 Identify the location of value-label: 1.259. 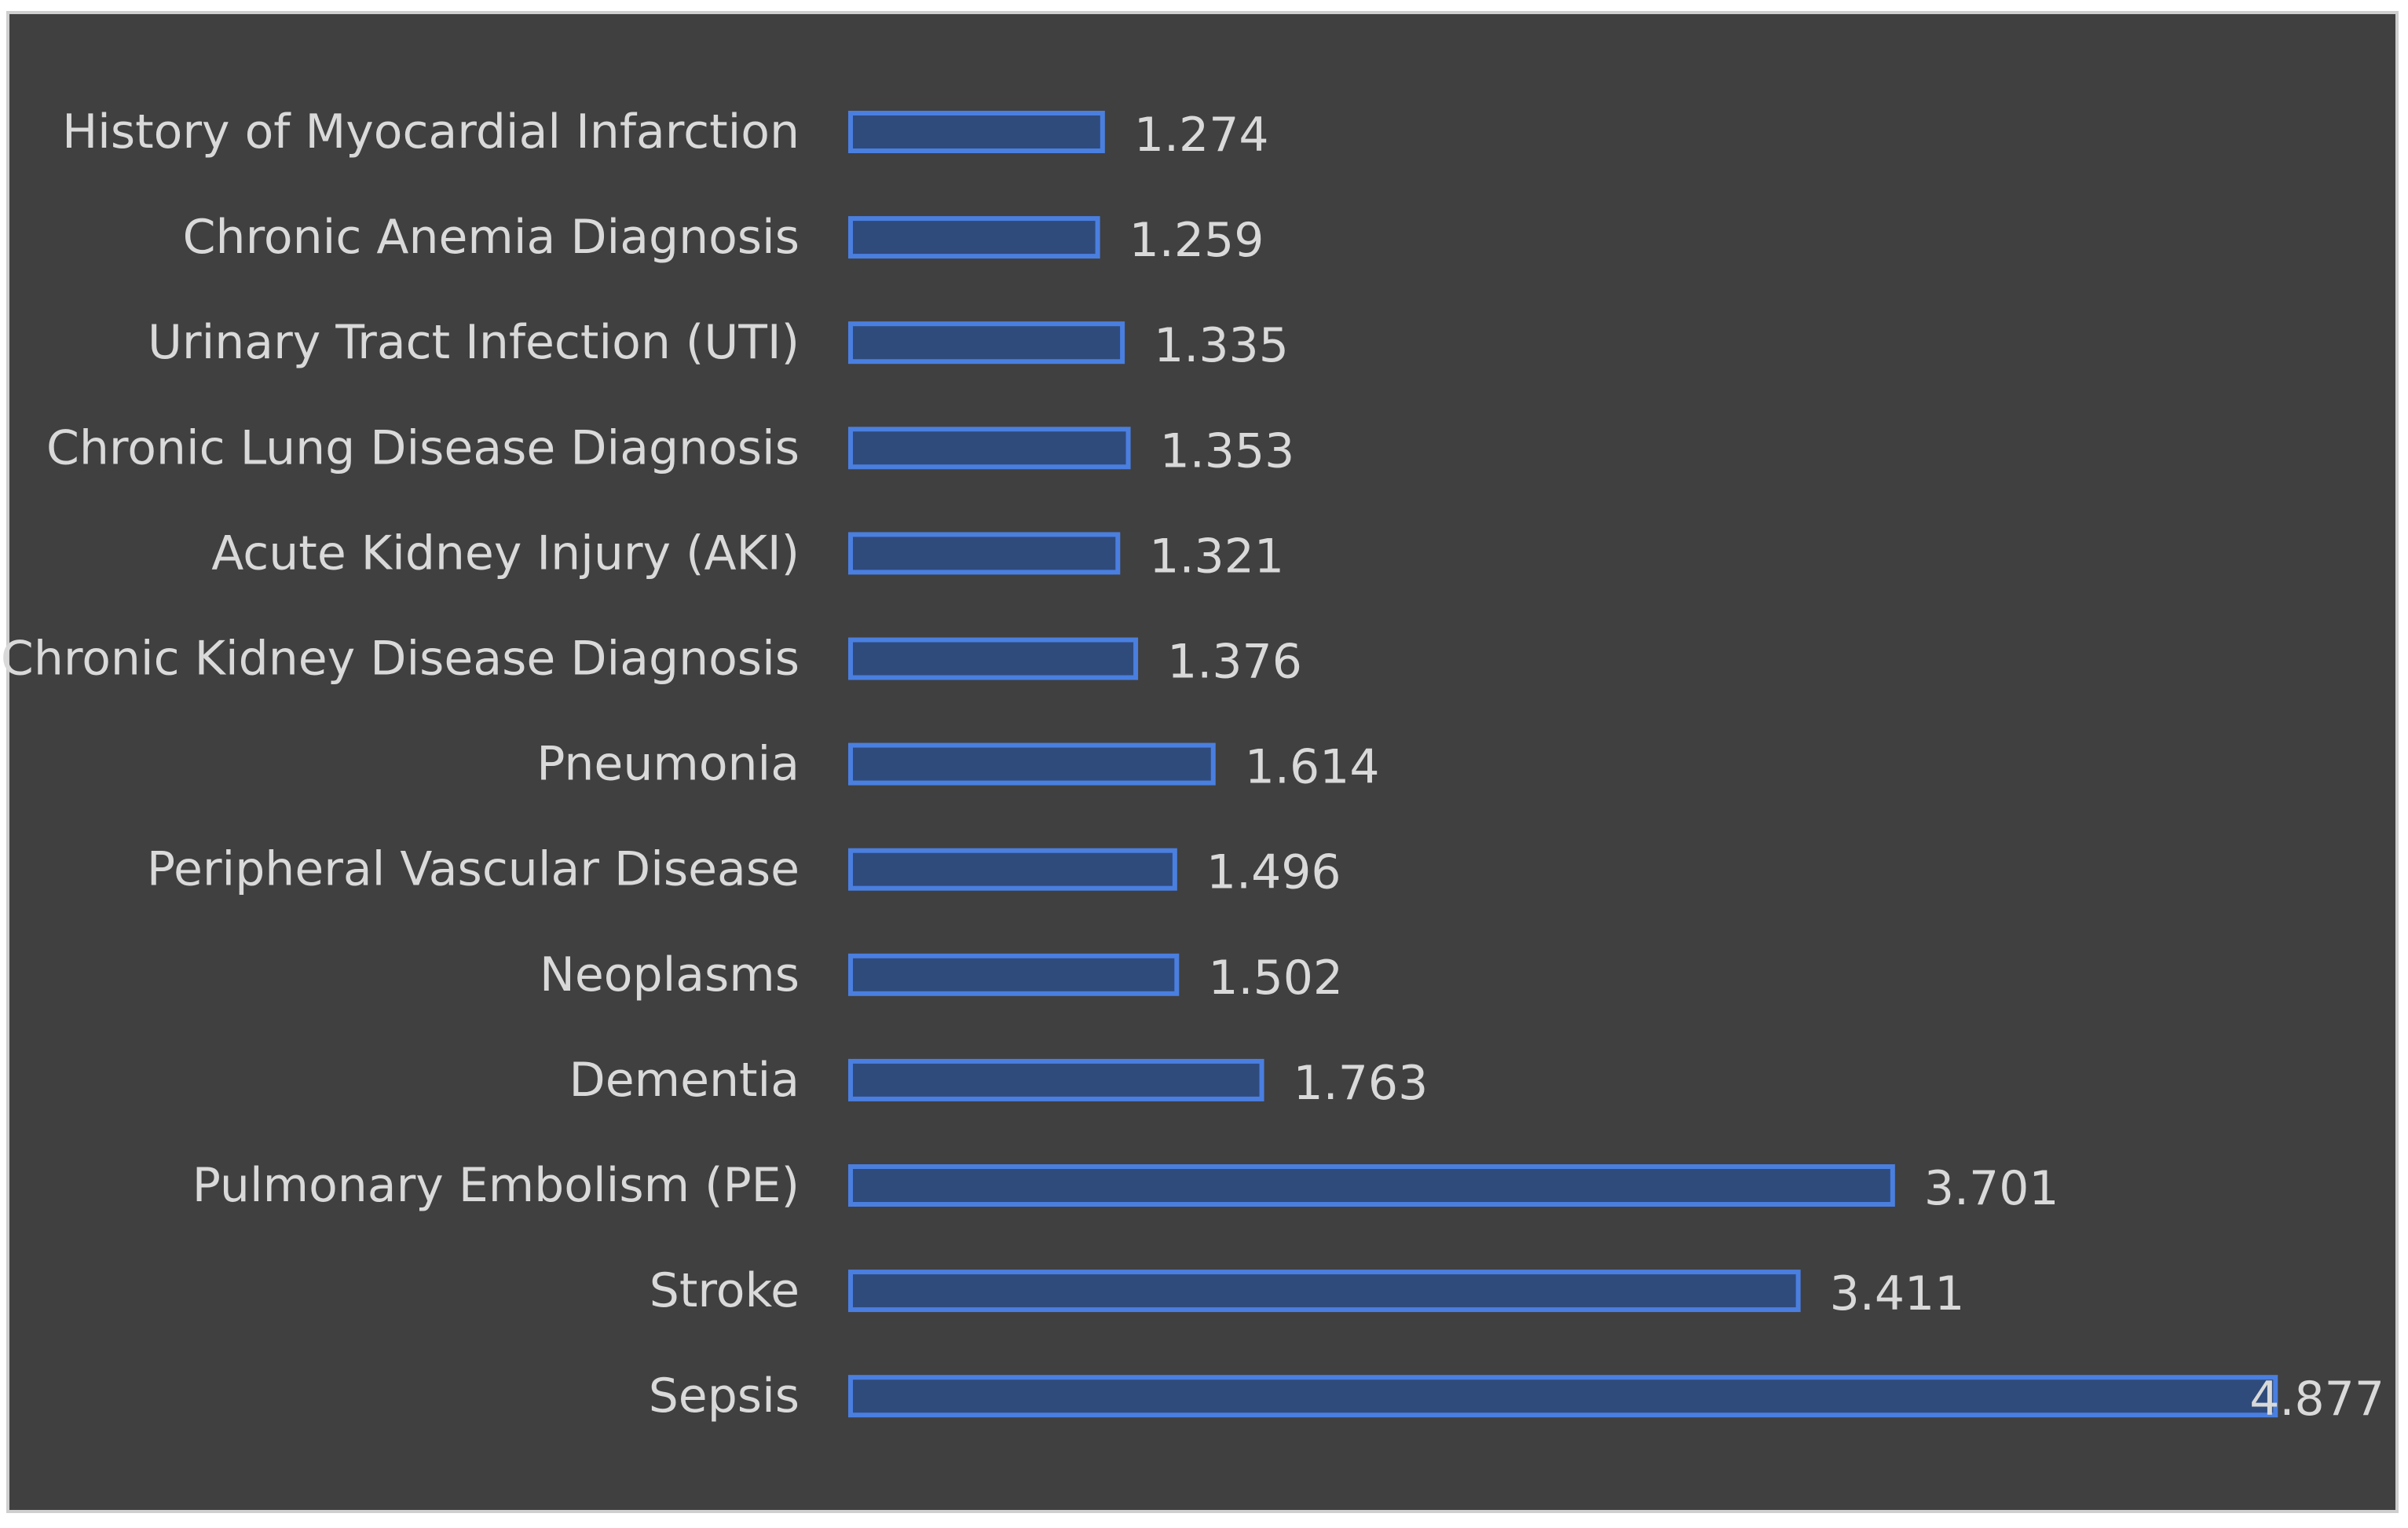
(1196, 240).